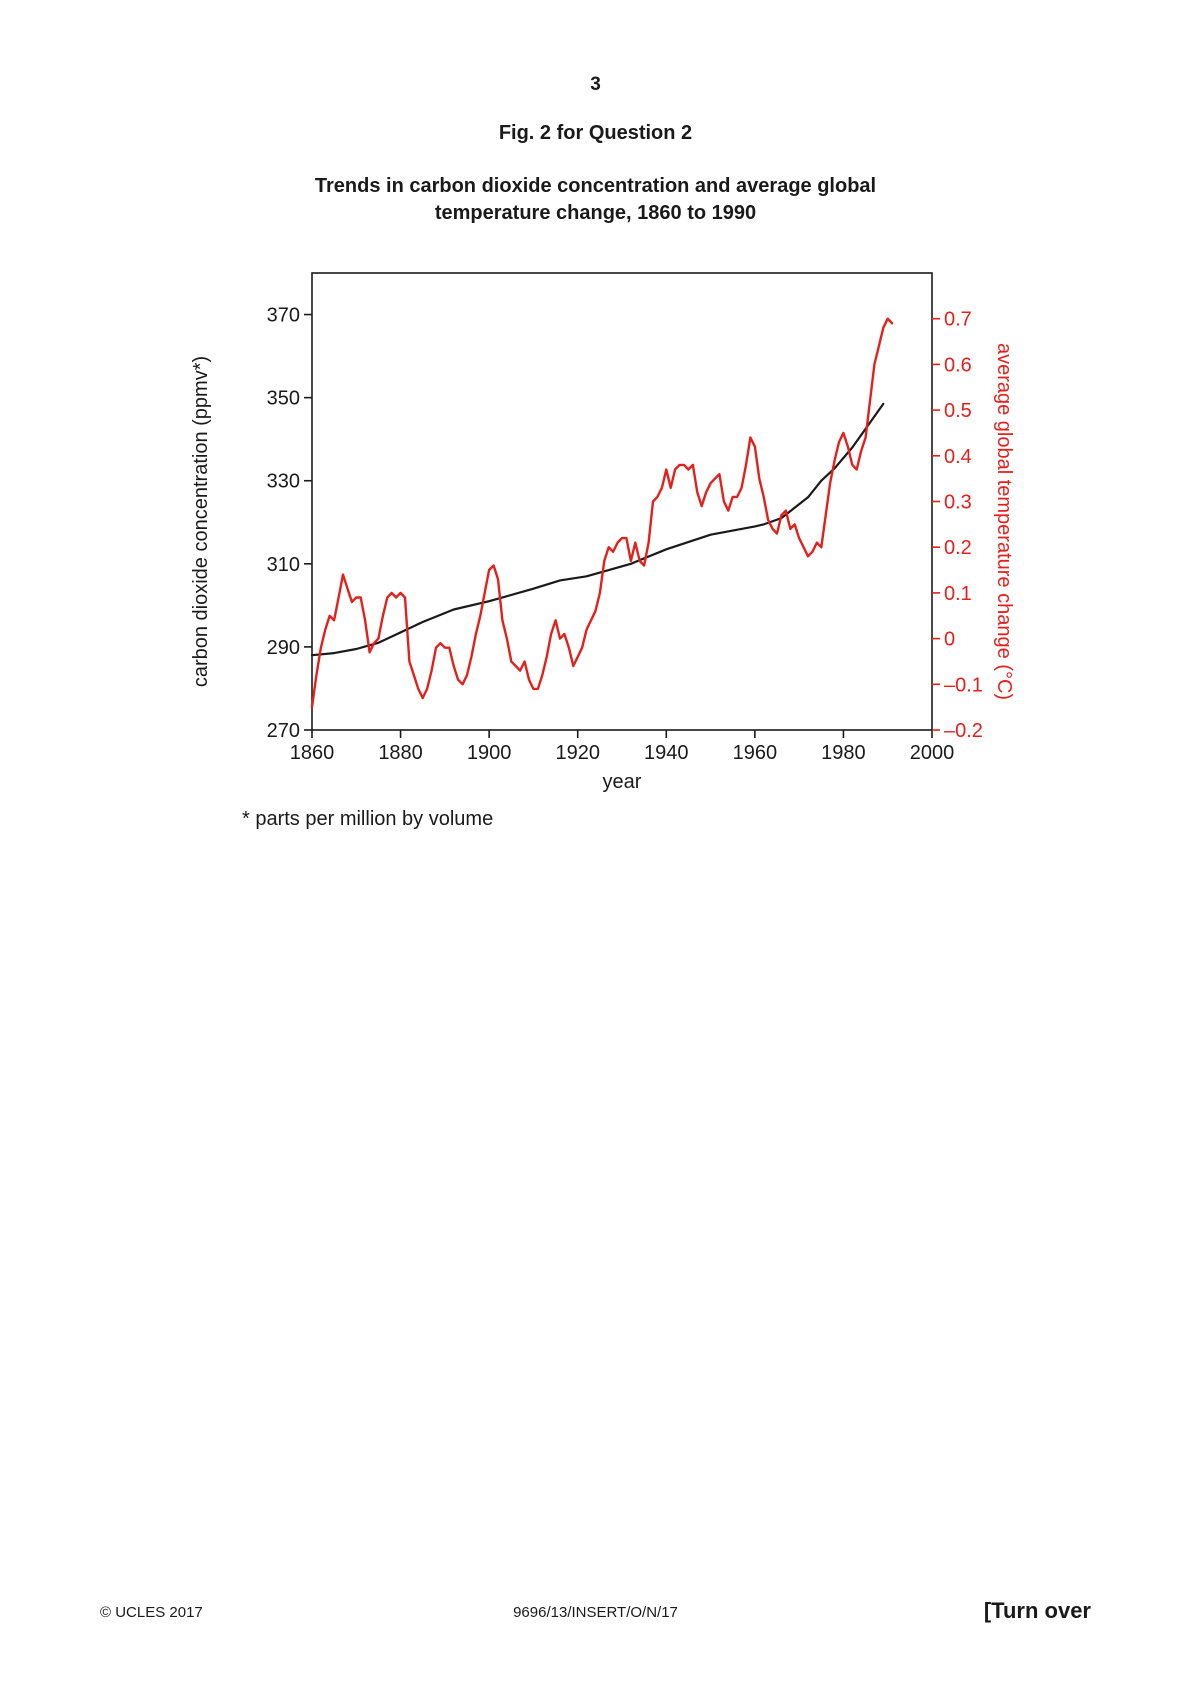 This screenshot has height=1684, width=1191. Describe the element at coordinates (283, 648) in the screenshot. I see `y-left-tick-label: 290` at that location.